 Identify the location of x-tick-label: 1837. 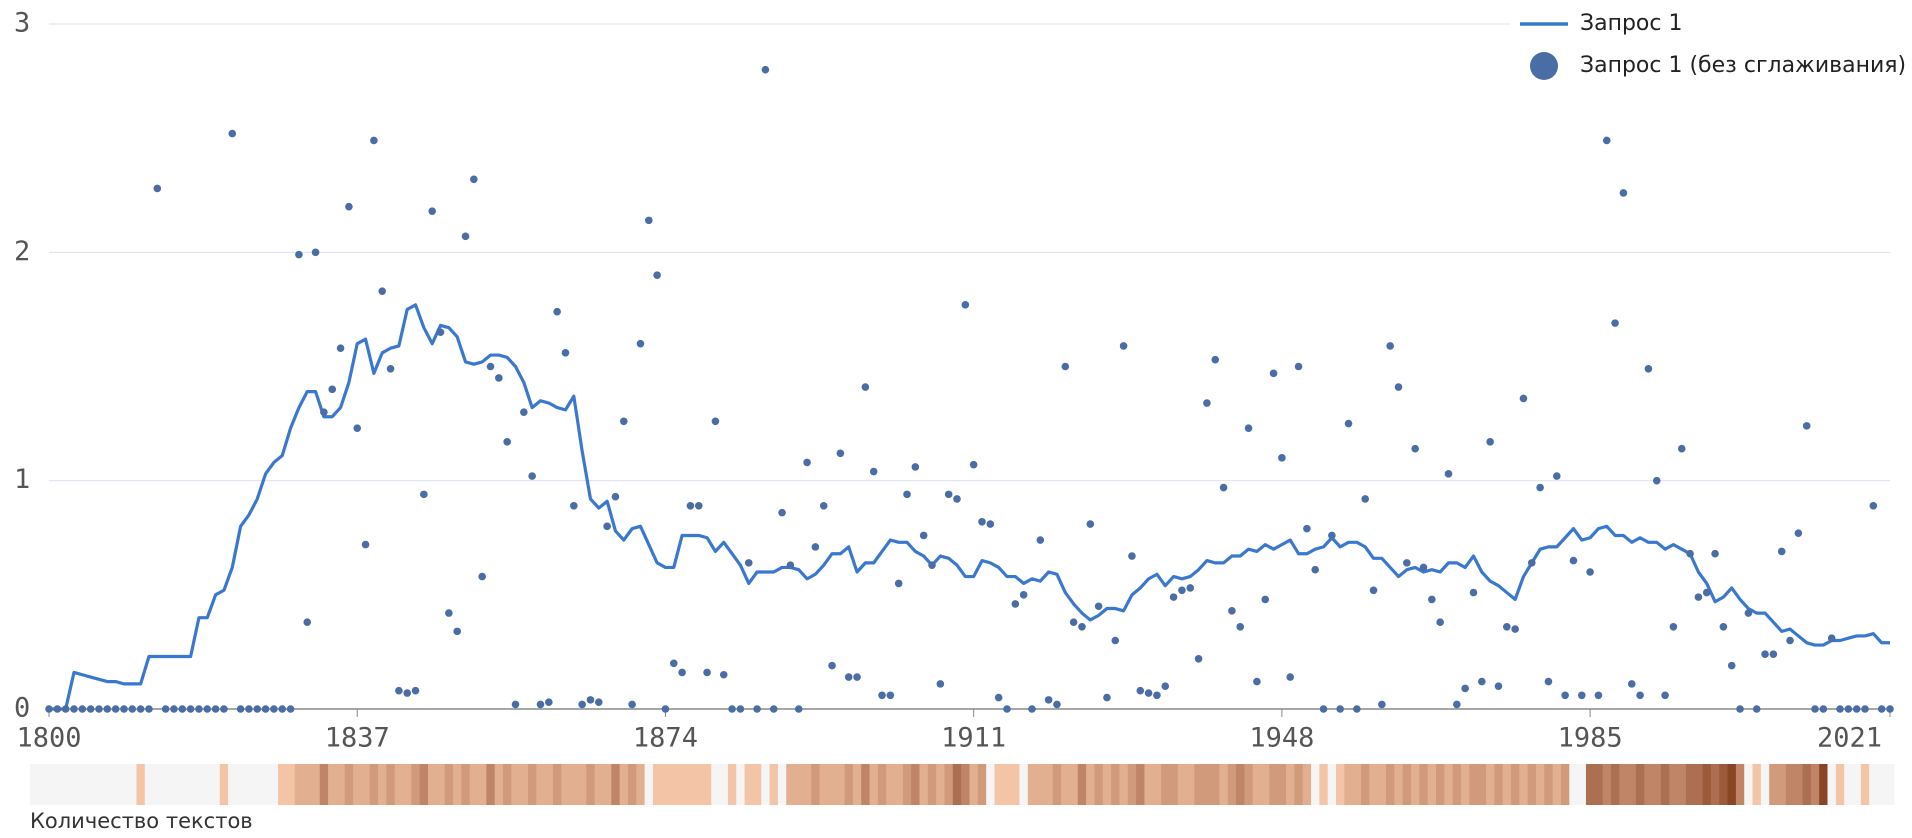
(357, 738).